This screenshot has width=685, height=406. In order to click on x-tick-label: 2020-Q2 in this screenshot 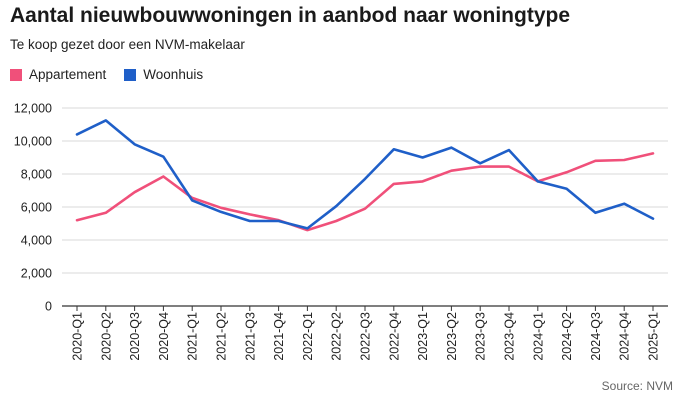, I will do `click(106, 336)`.